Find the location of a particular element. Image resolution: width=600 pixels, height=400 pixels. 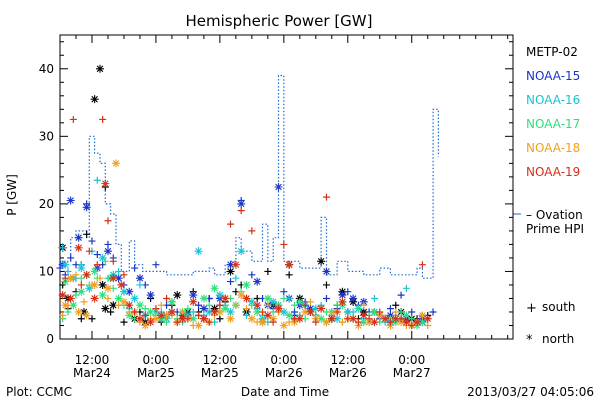

legend-entry-noaa-15: NOAA-15 is located at coordinates (553, 76).